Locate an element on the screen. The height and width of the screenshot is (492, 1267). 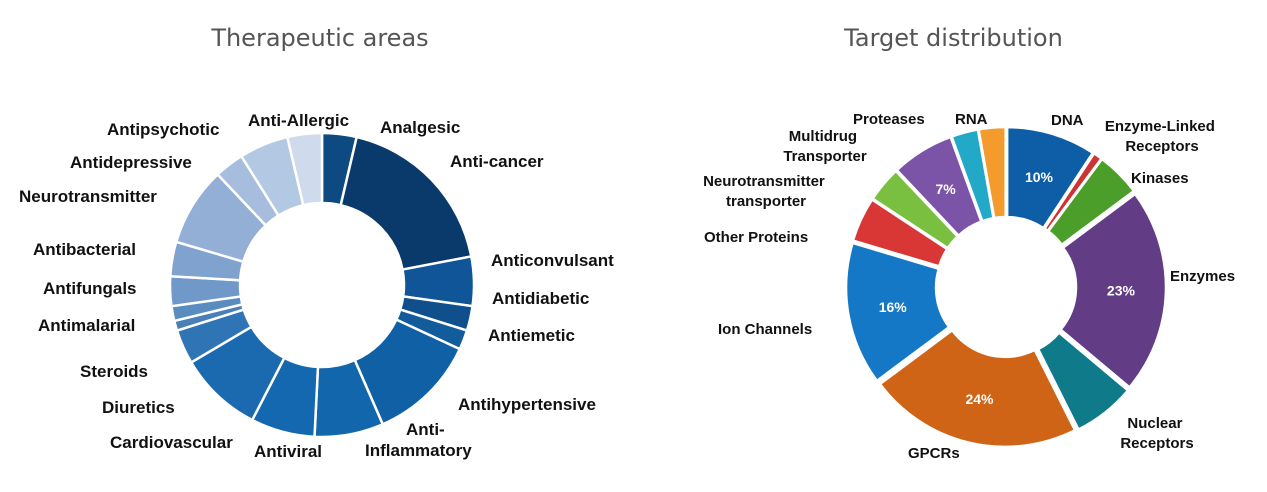
data-label: 7% is located at coordinates (946, 189).